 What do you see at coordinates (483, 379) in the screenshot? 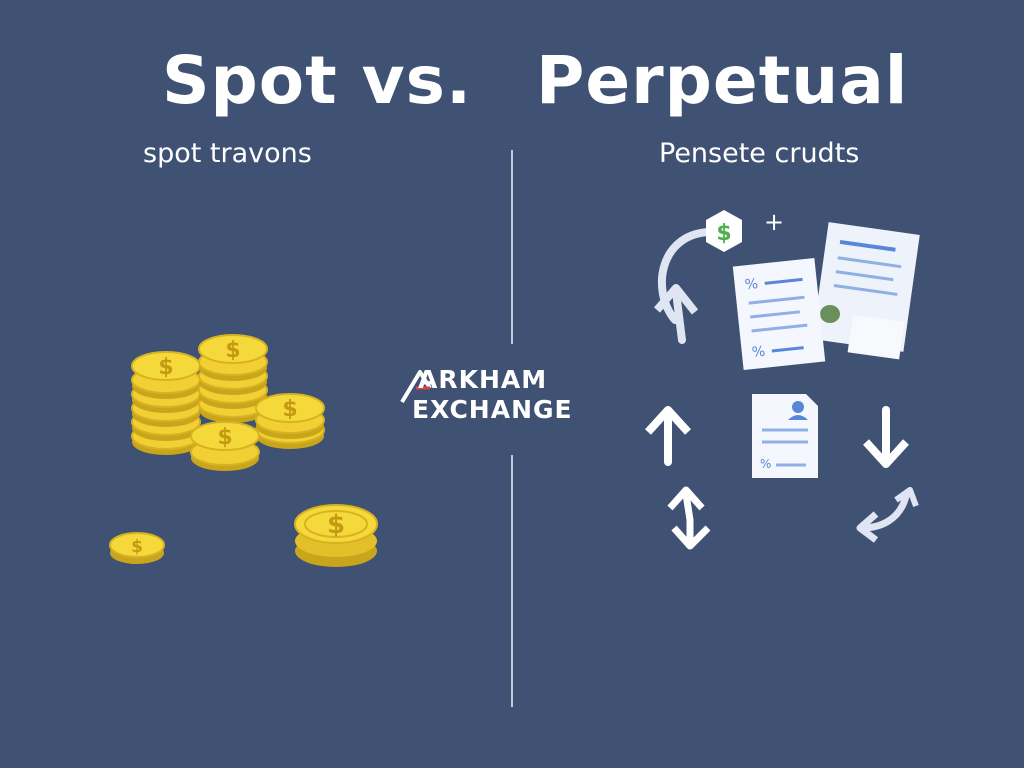
I see `logo-line-1: ARKHAM` at bounding box center [483, 379].